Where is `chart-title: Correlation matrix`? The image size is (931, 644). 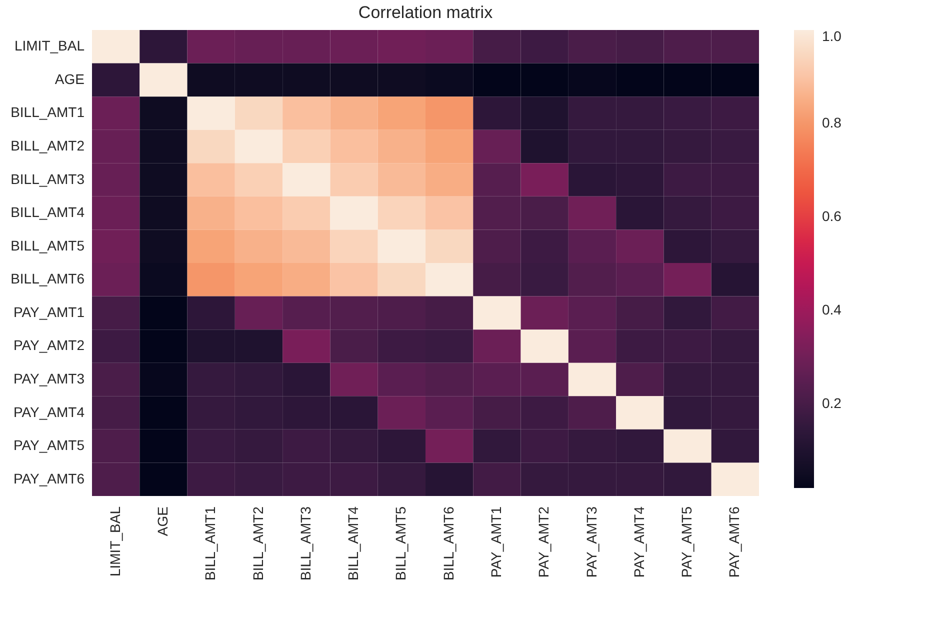 chart-title: Correlation matrix is located at coordinates (426, 12).